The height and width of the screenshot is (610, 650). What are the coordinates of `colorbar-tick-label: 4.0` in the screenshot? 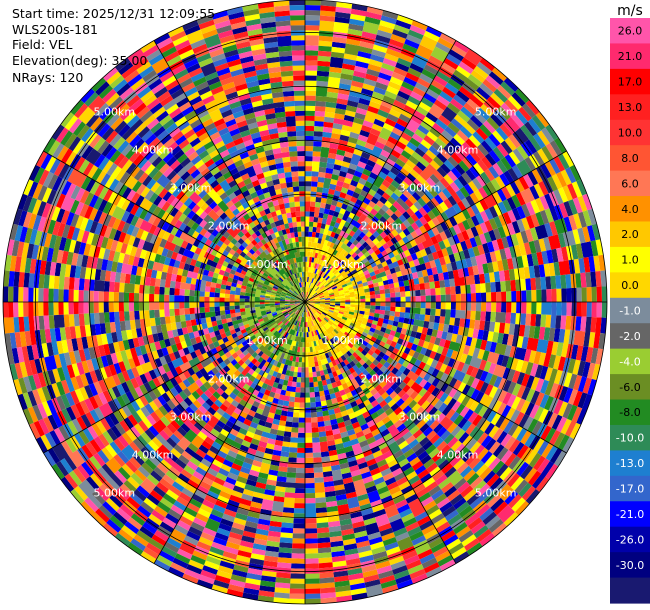 It's located at (630, 209).